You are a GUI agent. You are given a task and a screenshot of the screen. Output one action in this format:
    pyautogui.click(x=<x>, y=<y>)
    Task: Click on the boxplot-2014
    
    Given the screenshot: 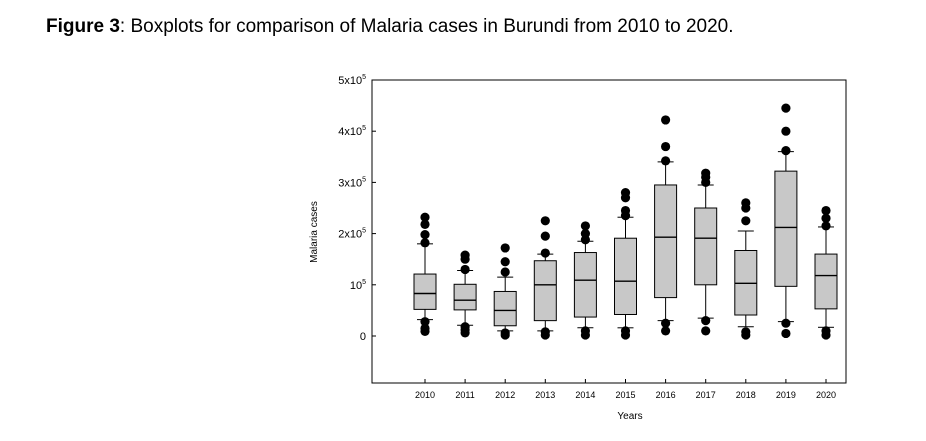 What is the action you would take?
    pyautogui.click(x=585, y=280)
    